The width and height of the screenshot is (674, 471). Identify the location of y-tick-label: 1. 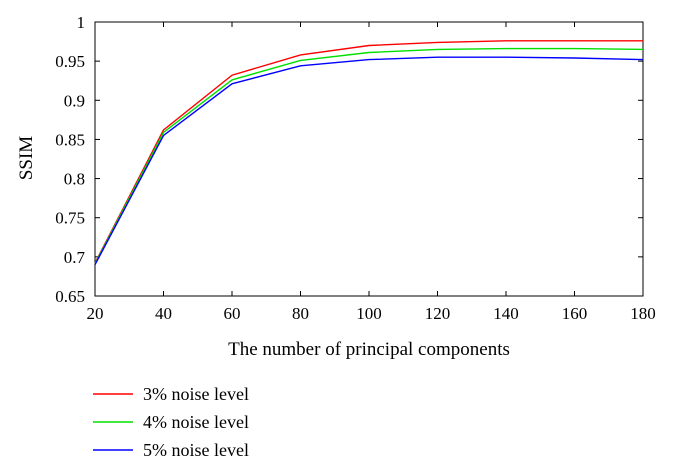
(81, 22).